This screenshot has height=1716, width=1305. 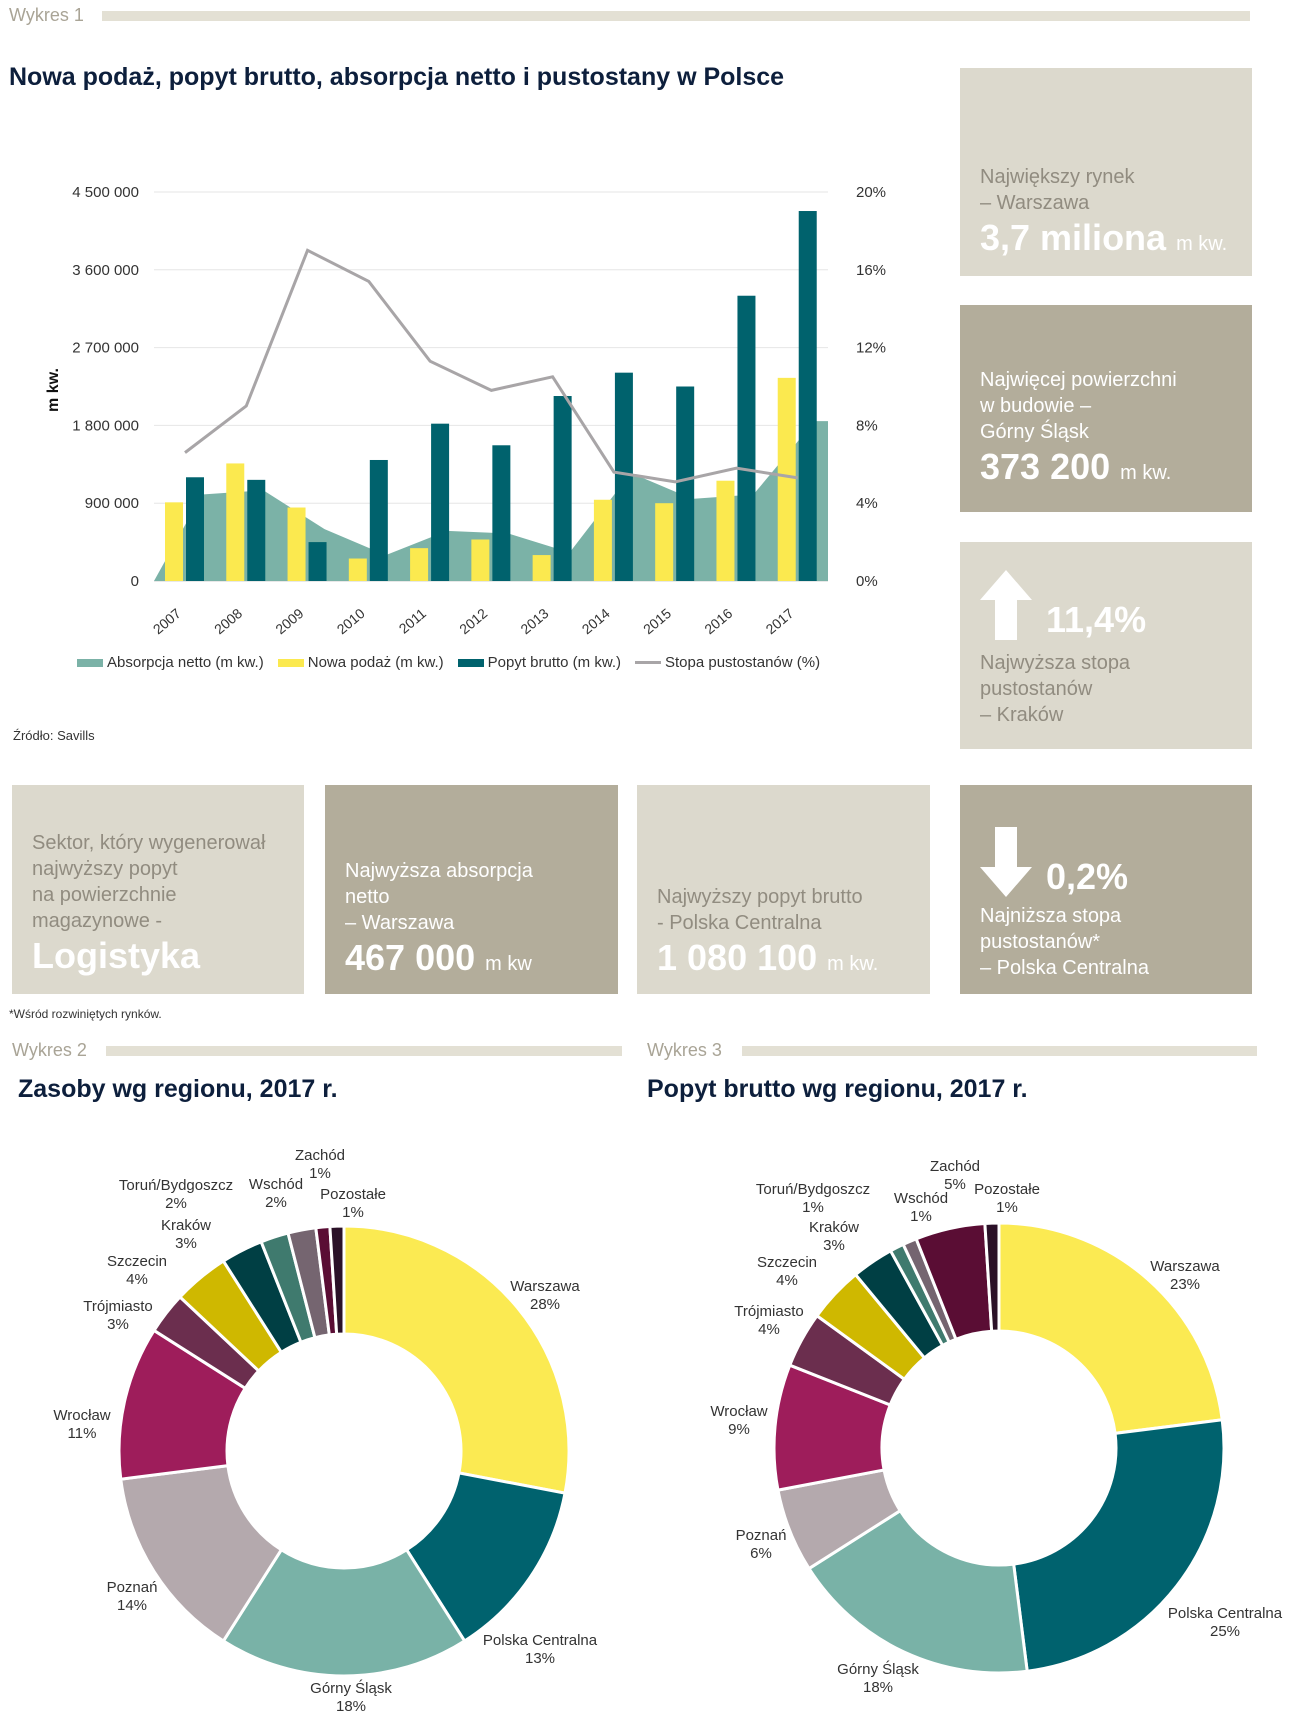 What do you see at coordinates (1096, 619) in the screenshot?
I see `stat-number: 11,4%` at bounding box center [1096, 619].